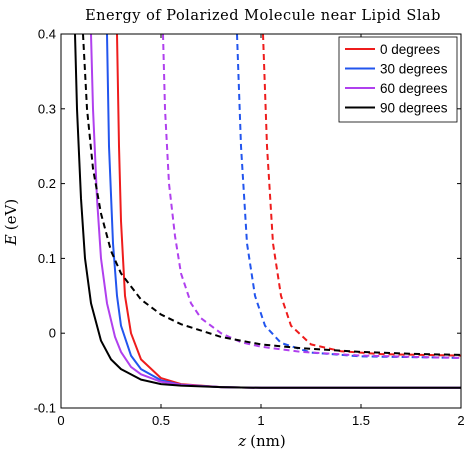 This screenshot has height=457, width=471. Describe the element at coordinates (361, 420) in the screenshot. I see `x-tick-label: 1.5` at that location.